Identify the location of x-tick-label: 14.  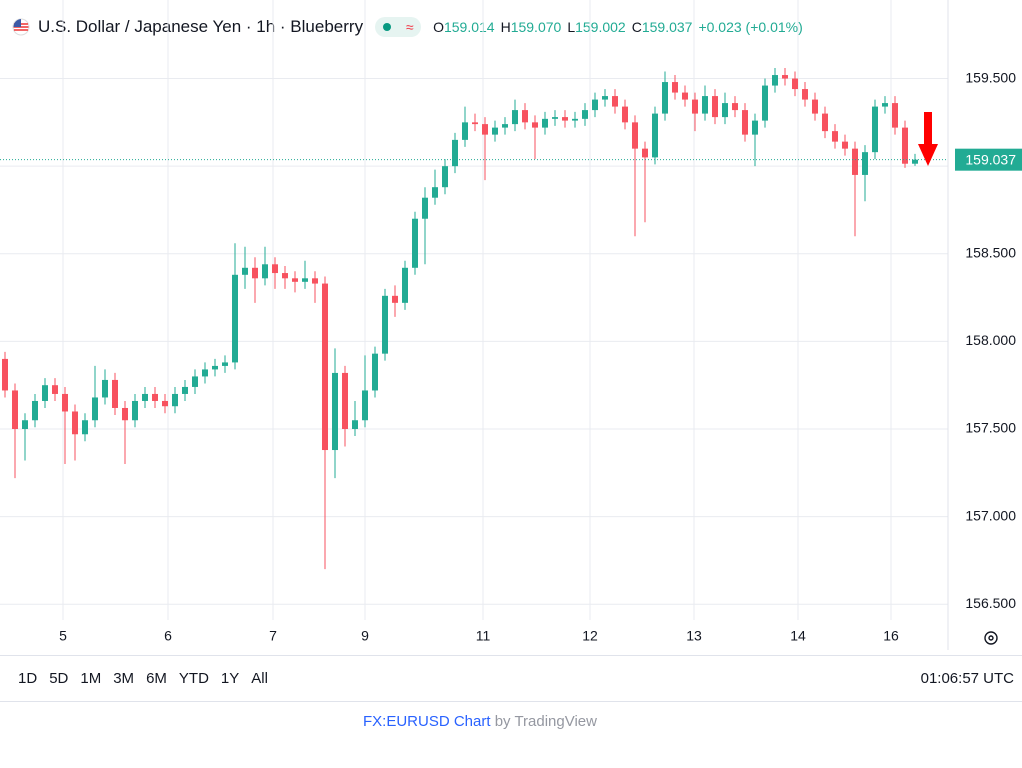
(798, 636).